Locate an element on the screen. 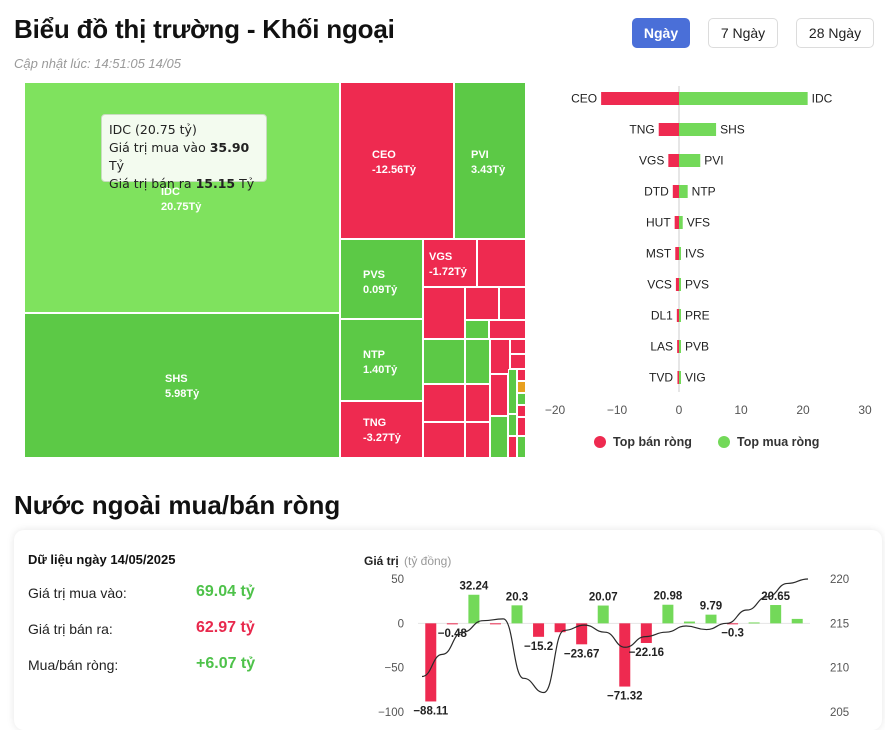 The width and height of the screenshot is (885, 730). data-label: 20.07 is located at coordinates (603, 598).